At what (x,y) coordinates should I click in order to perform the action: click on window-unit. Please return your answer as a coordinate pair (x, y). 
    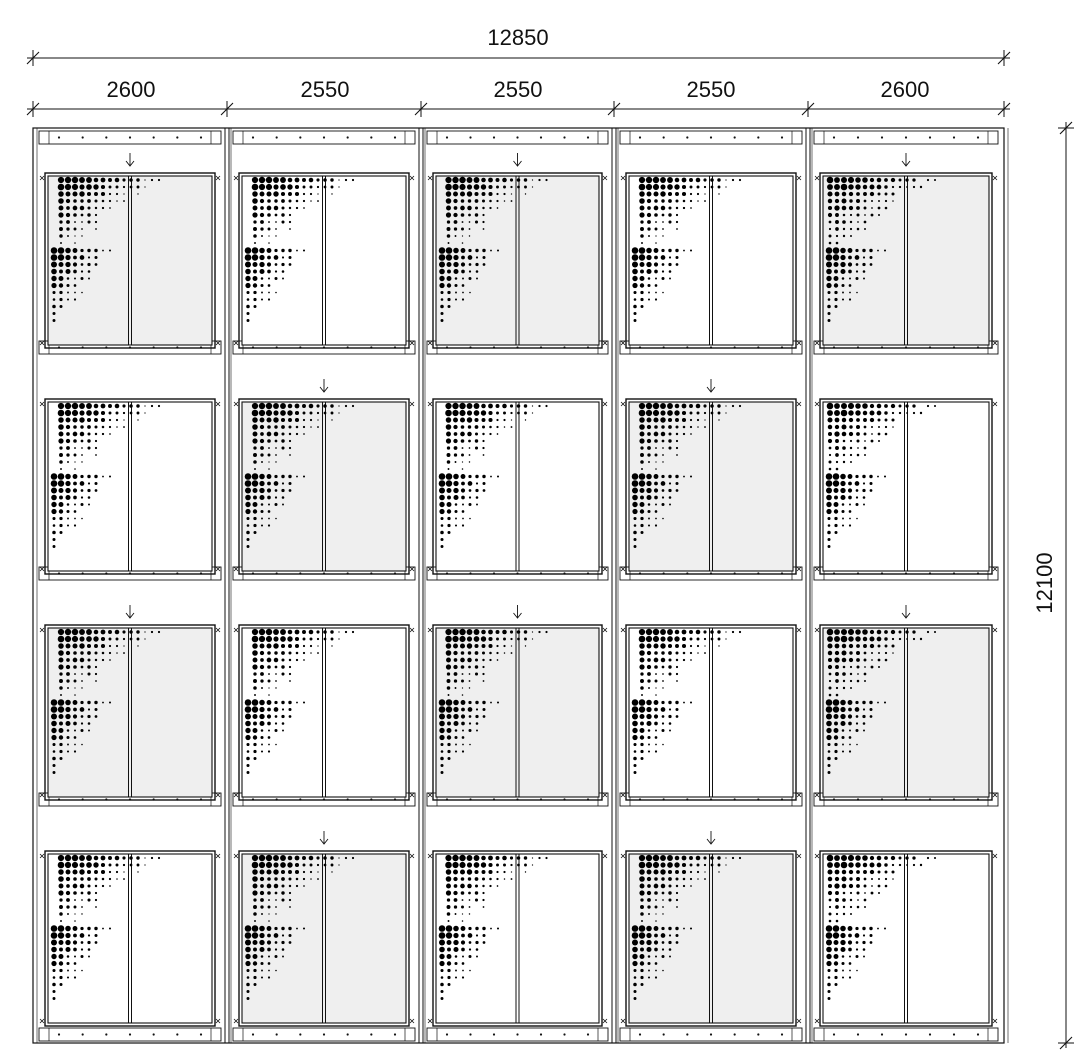
    Looking at the image, I should click on (517, 703).